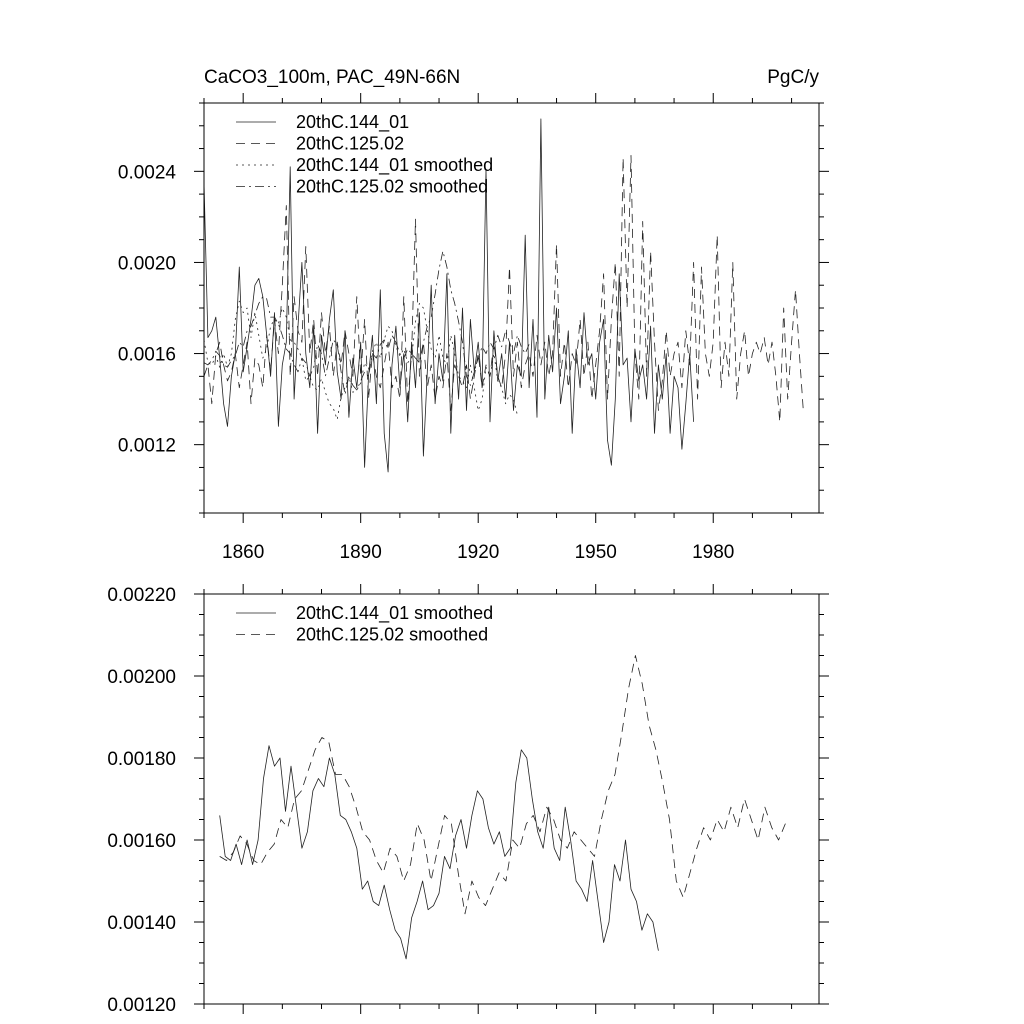 This screenshot has height=1024, width=1024. Describe the element at coordinates (147, 172) in the screenshot. I see `top-panel-y-tick-label: 0.0024` at that location.